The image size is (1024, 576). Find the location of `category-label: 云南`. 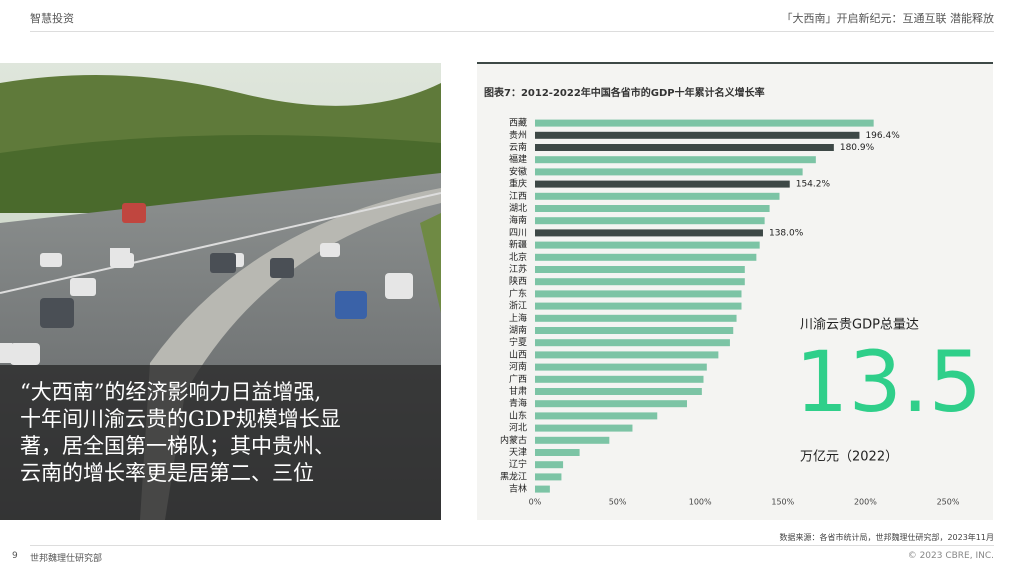

category-label: 云南 is located at coordinates (518, 147).